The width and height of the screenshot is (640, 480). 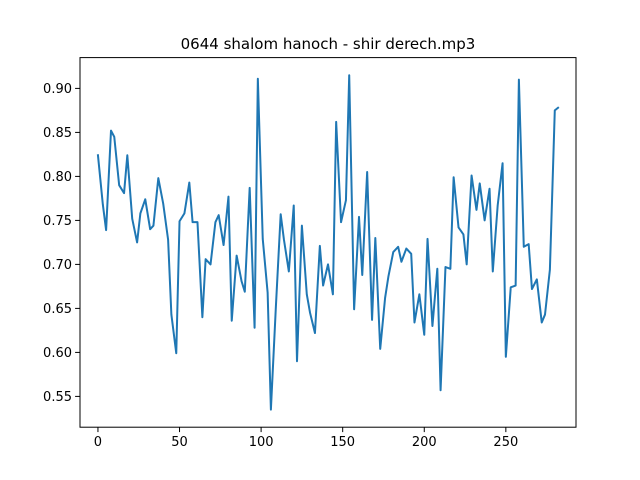 What do you see at coordinates (57, 397) in the screenshot?
I see `y-tick-label: 0.55` at bounding box center [57, 397].